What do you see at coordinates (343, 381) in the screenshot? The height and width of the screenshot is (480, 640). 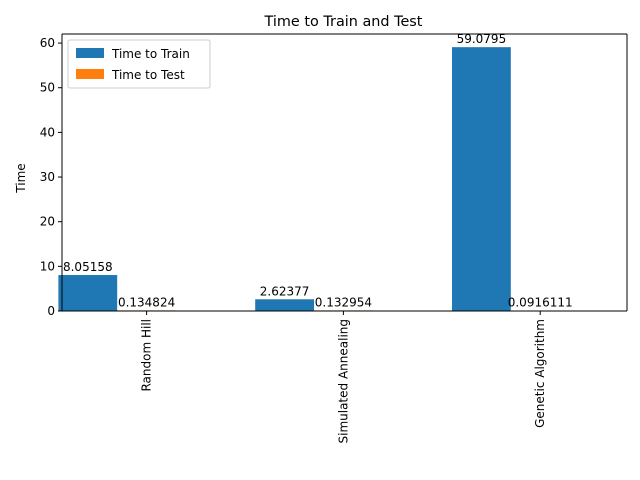 I see `x-tick-label-simulated-annealing: Simulated Annealing` at bounding box center [343, 381].